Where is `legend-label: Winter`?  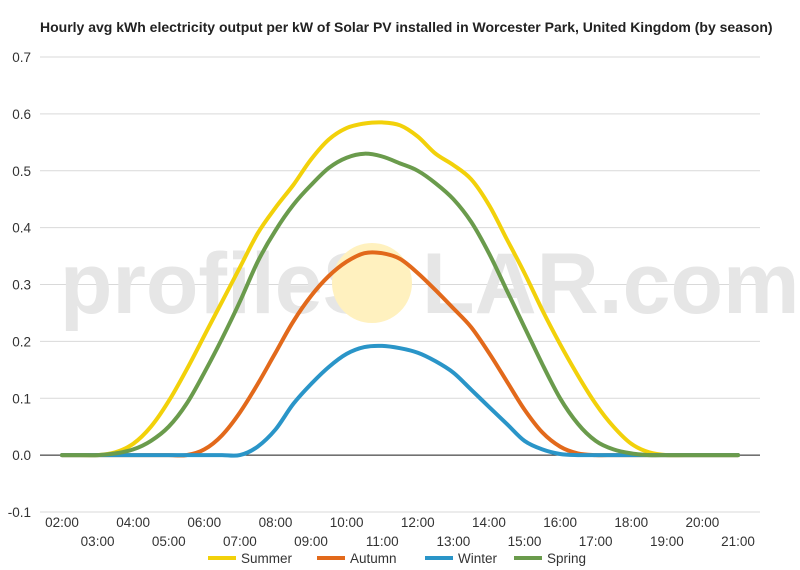
legend-label: Winter is located at coordinates (478, 558).